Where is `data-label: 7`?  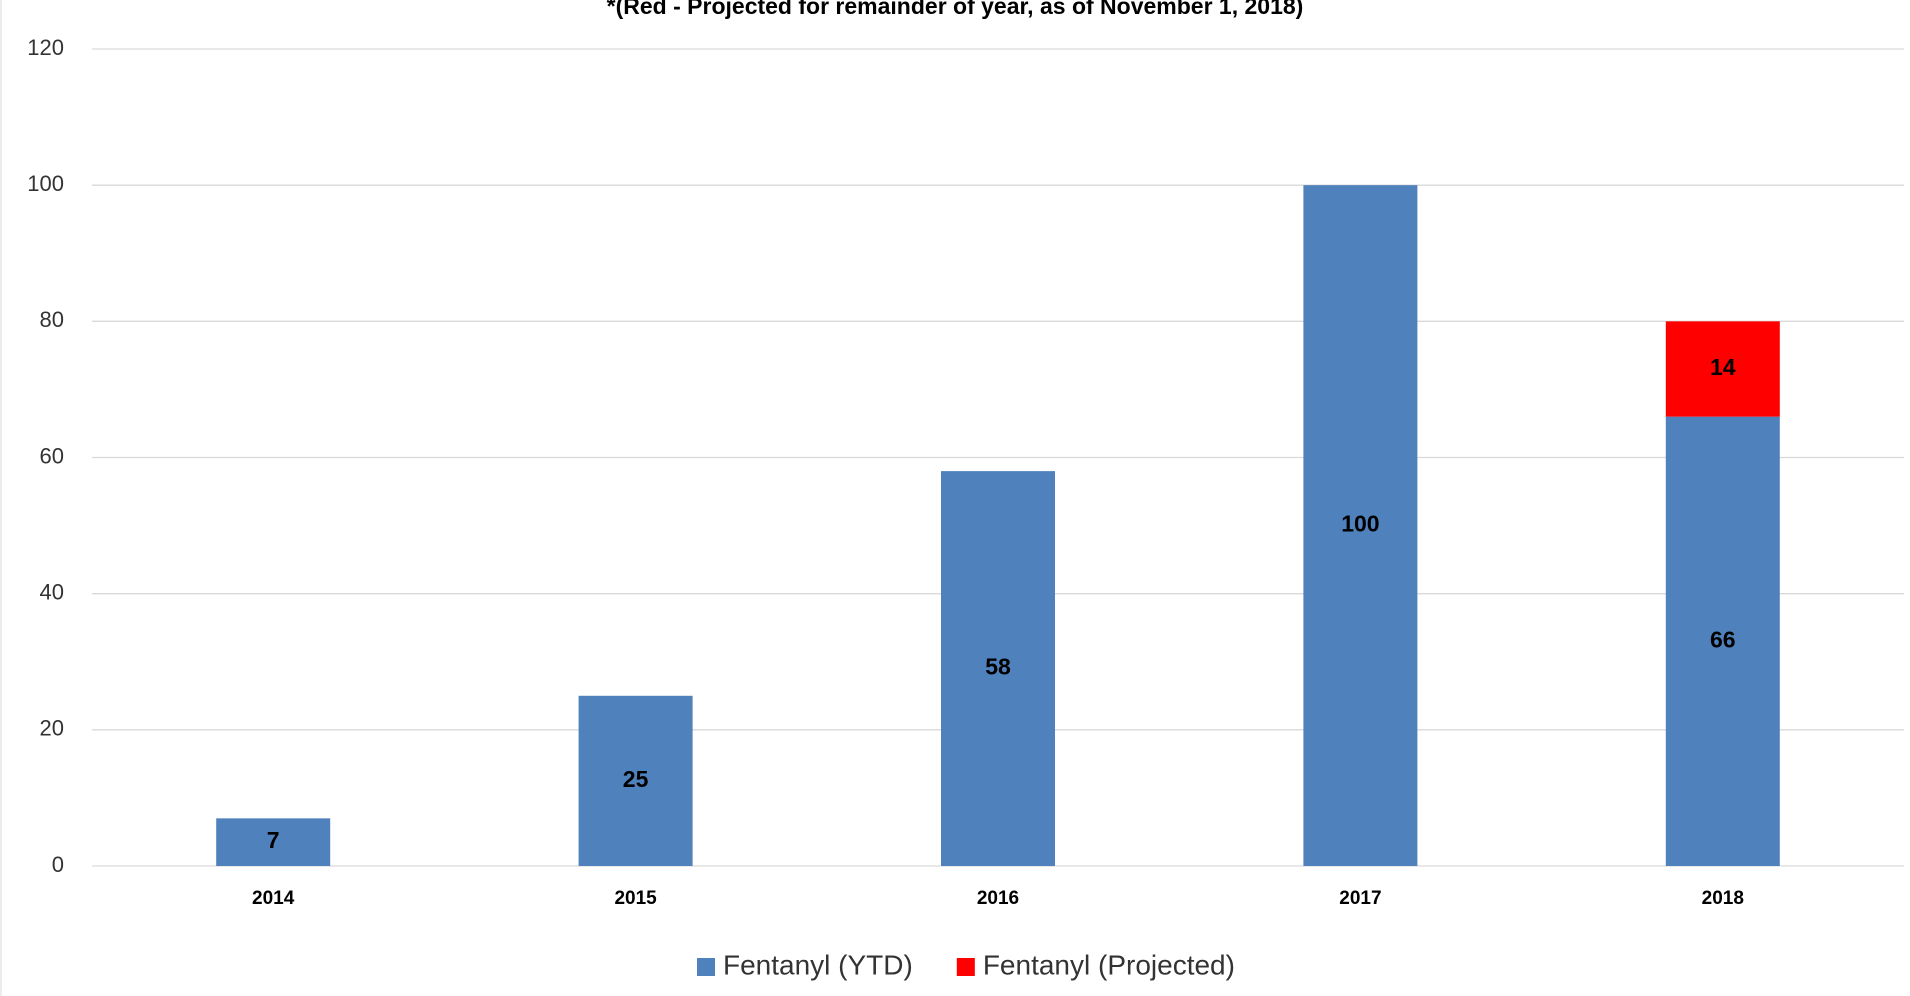
data-label: 7 is located at coordinates (273, 840).